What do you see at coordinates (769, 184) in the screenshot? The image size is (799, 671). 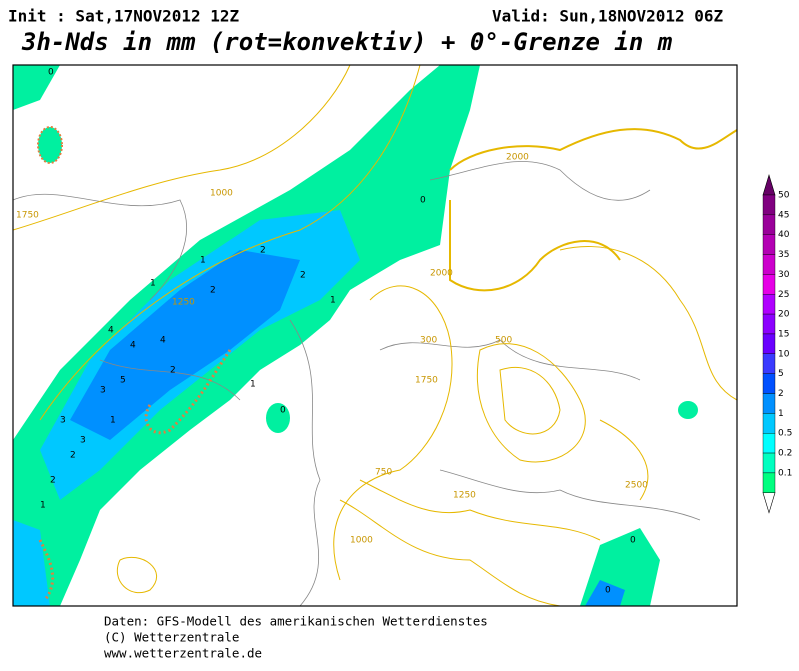 I see `colorbar-top` at bounding box center [769, 184].